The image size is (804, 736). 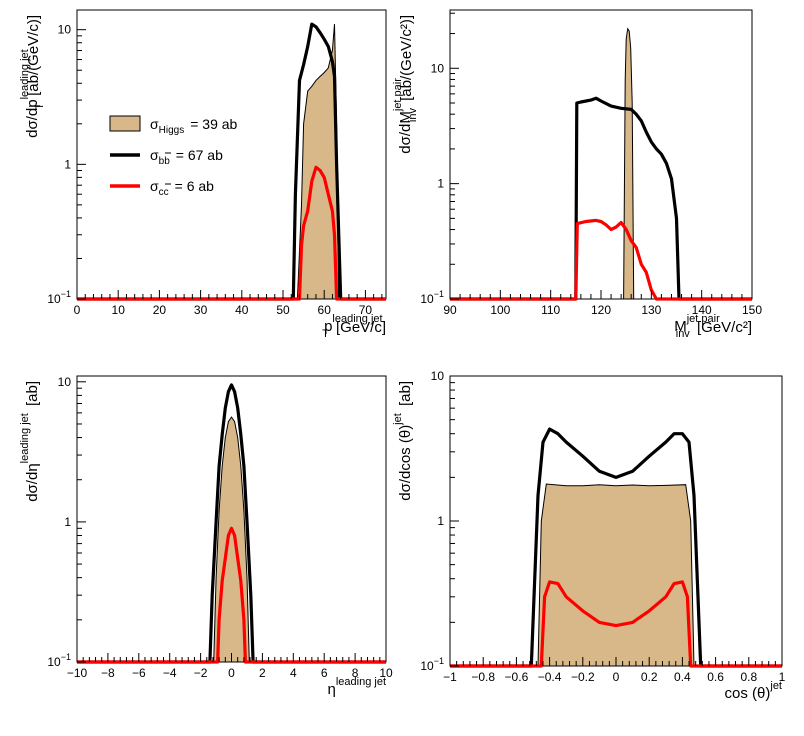 What do you see at coordinates (325, 310) in the screenshot?
I see `x-tick-label: 60` at bounding box center [325, 310].